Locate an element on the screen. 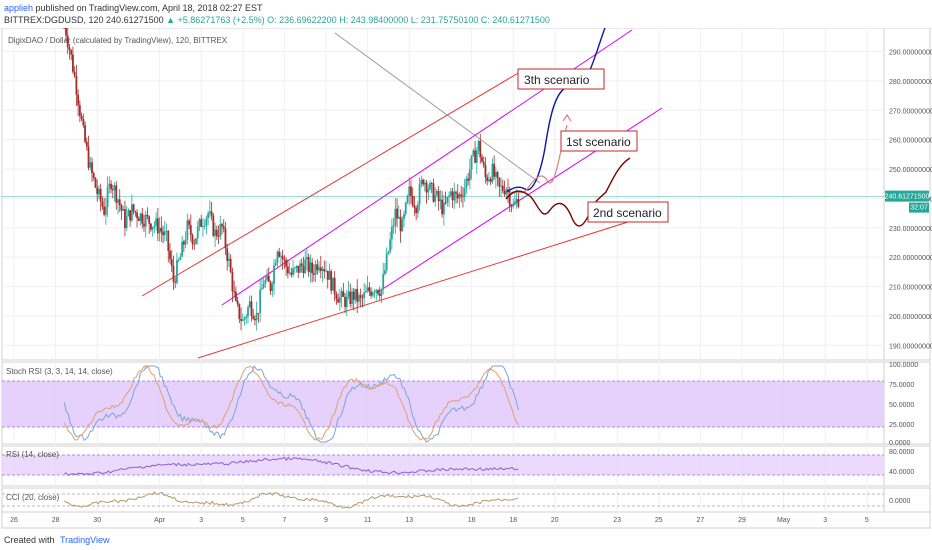 The height and width of the screenshot is (550, 932). time-tick-label: 30 is located at coordinates (97, 520).